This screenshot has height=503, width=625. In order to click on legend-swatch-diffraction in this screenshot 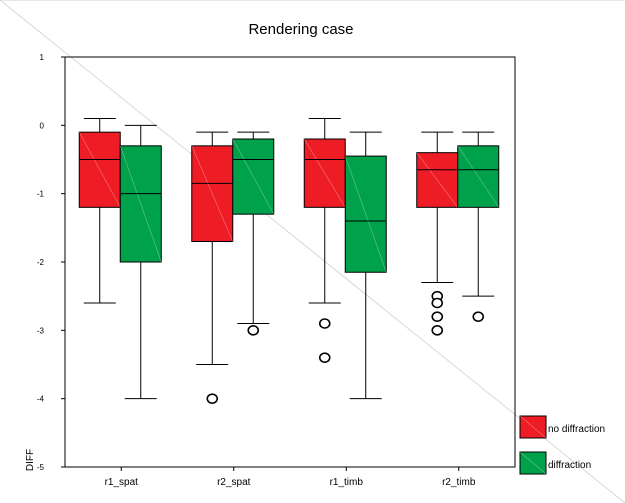, I will do `click(533, 463)`.